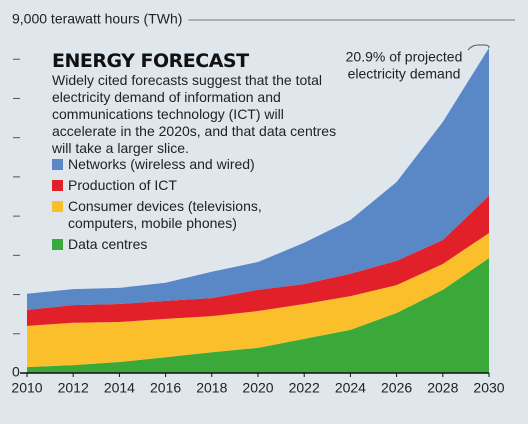 The width and height of the screenshot is (528, 424). What do you see at coordinates (404, 57) in the screenshot?
I see `annotation: 20.9% of projected` at bounding box center [404, 57].